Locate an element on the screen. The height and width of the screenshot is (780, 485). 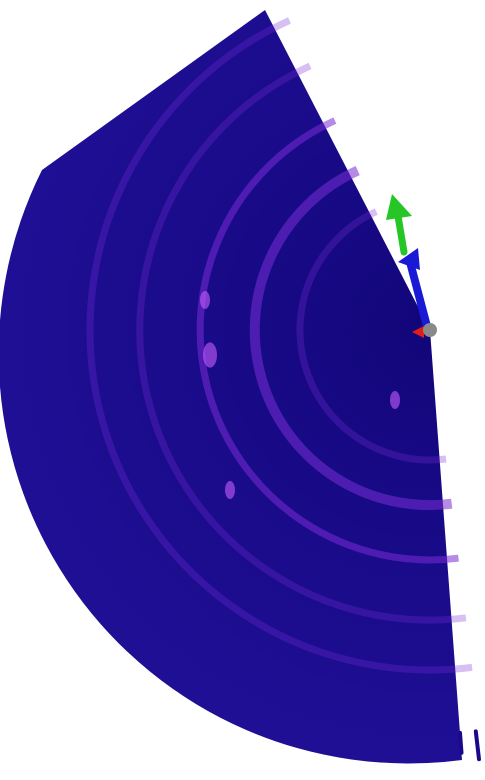
x-axis-arrowhead-icon is located at coordinates (418, 332).